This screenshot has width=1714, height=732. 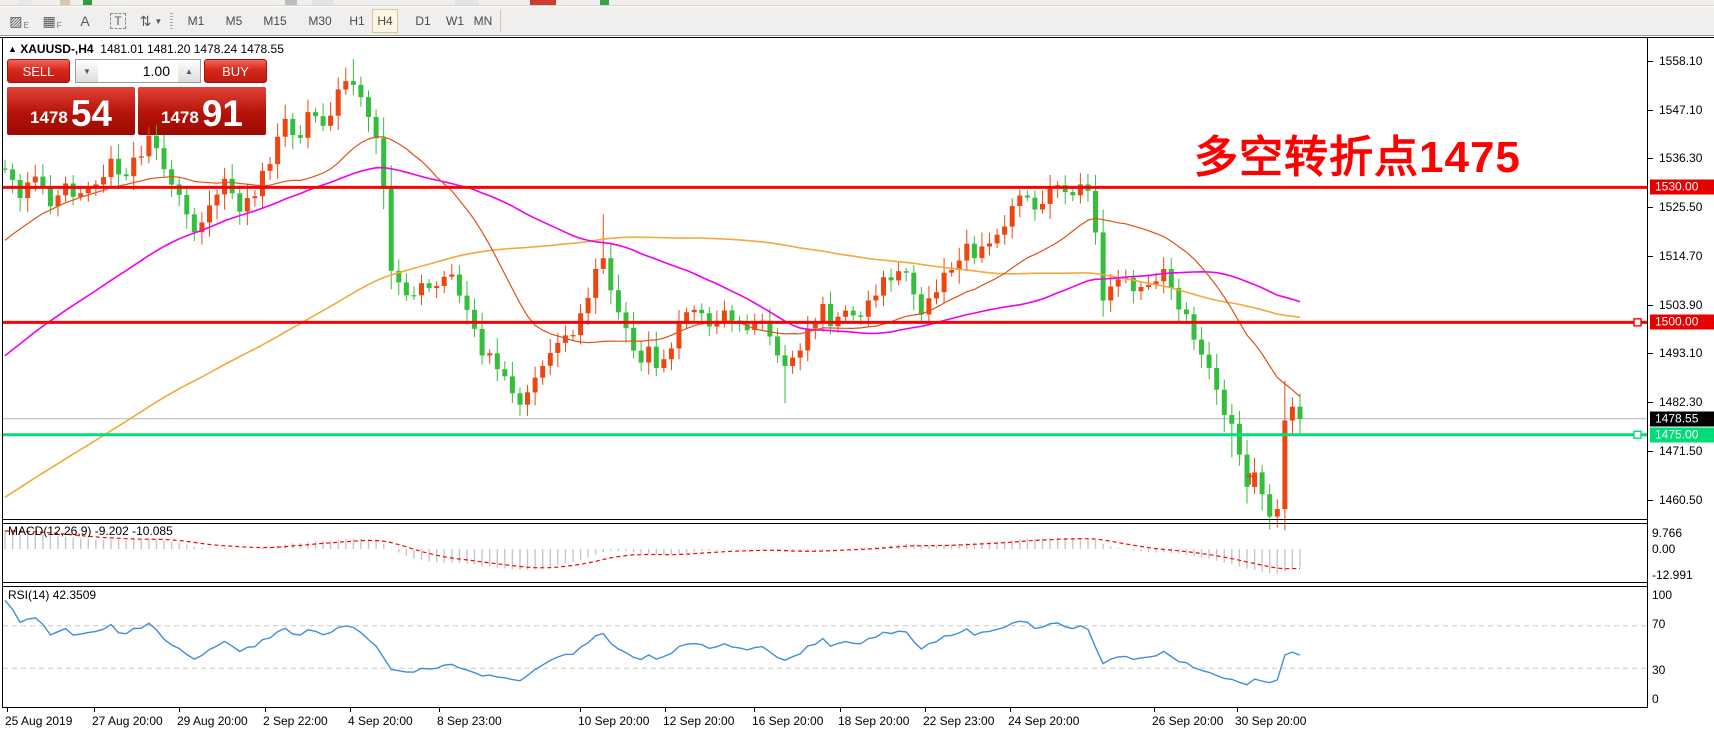 What do you see at coordinates (275, 21) in the screenshot?
I see `timeframe-button-m15: M15` at bounding box center [275, 21].